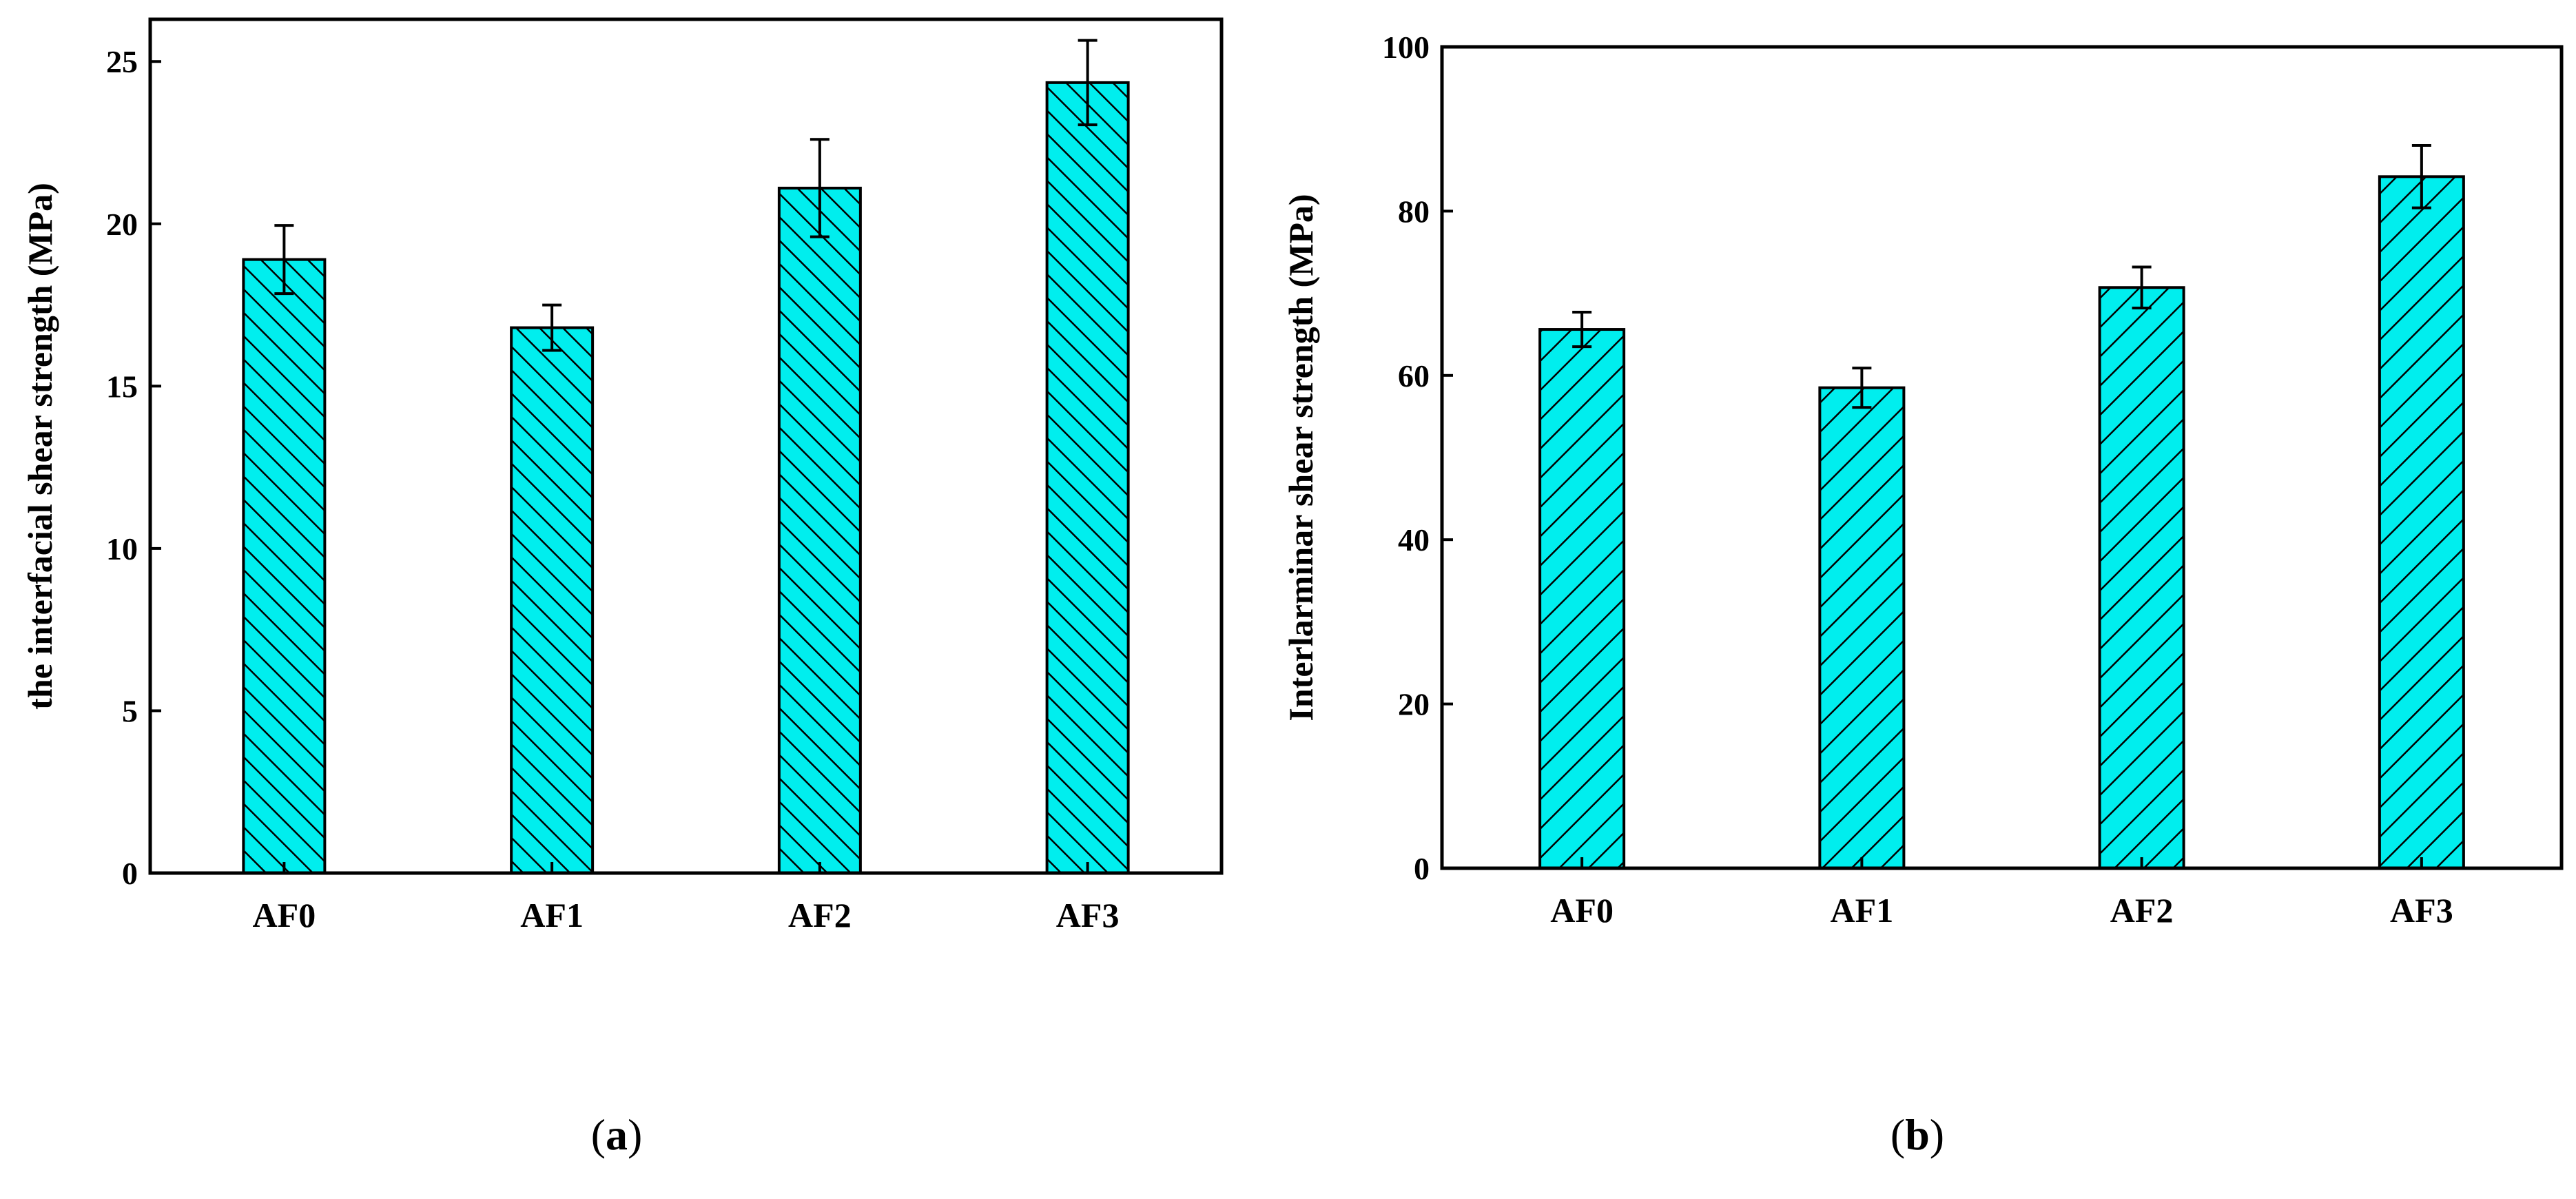 The image size is (2576, 1199). Describe the element at coordinates (122, 548) in the screenshot. I see `y-tick-label: 10` at that location.